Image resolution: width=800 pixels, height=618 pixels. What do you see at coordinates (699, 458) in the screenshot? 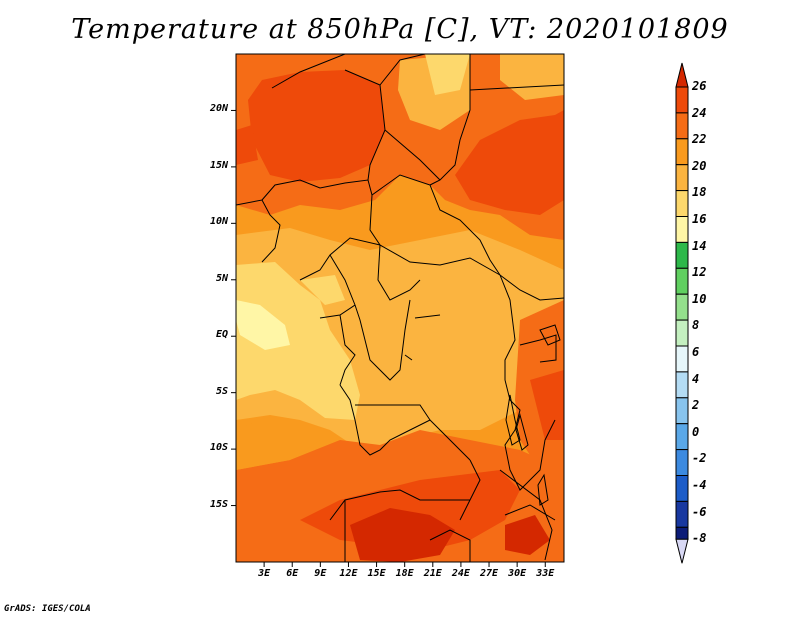
I see `colorbar-level-label: -2` at bounding box center [699, 458].